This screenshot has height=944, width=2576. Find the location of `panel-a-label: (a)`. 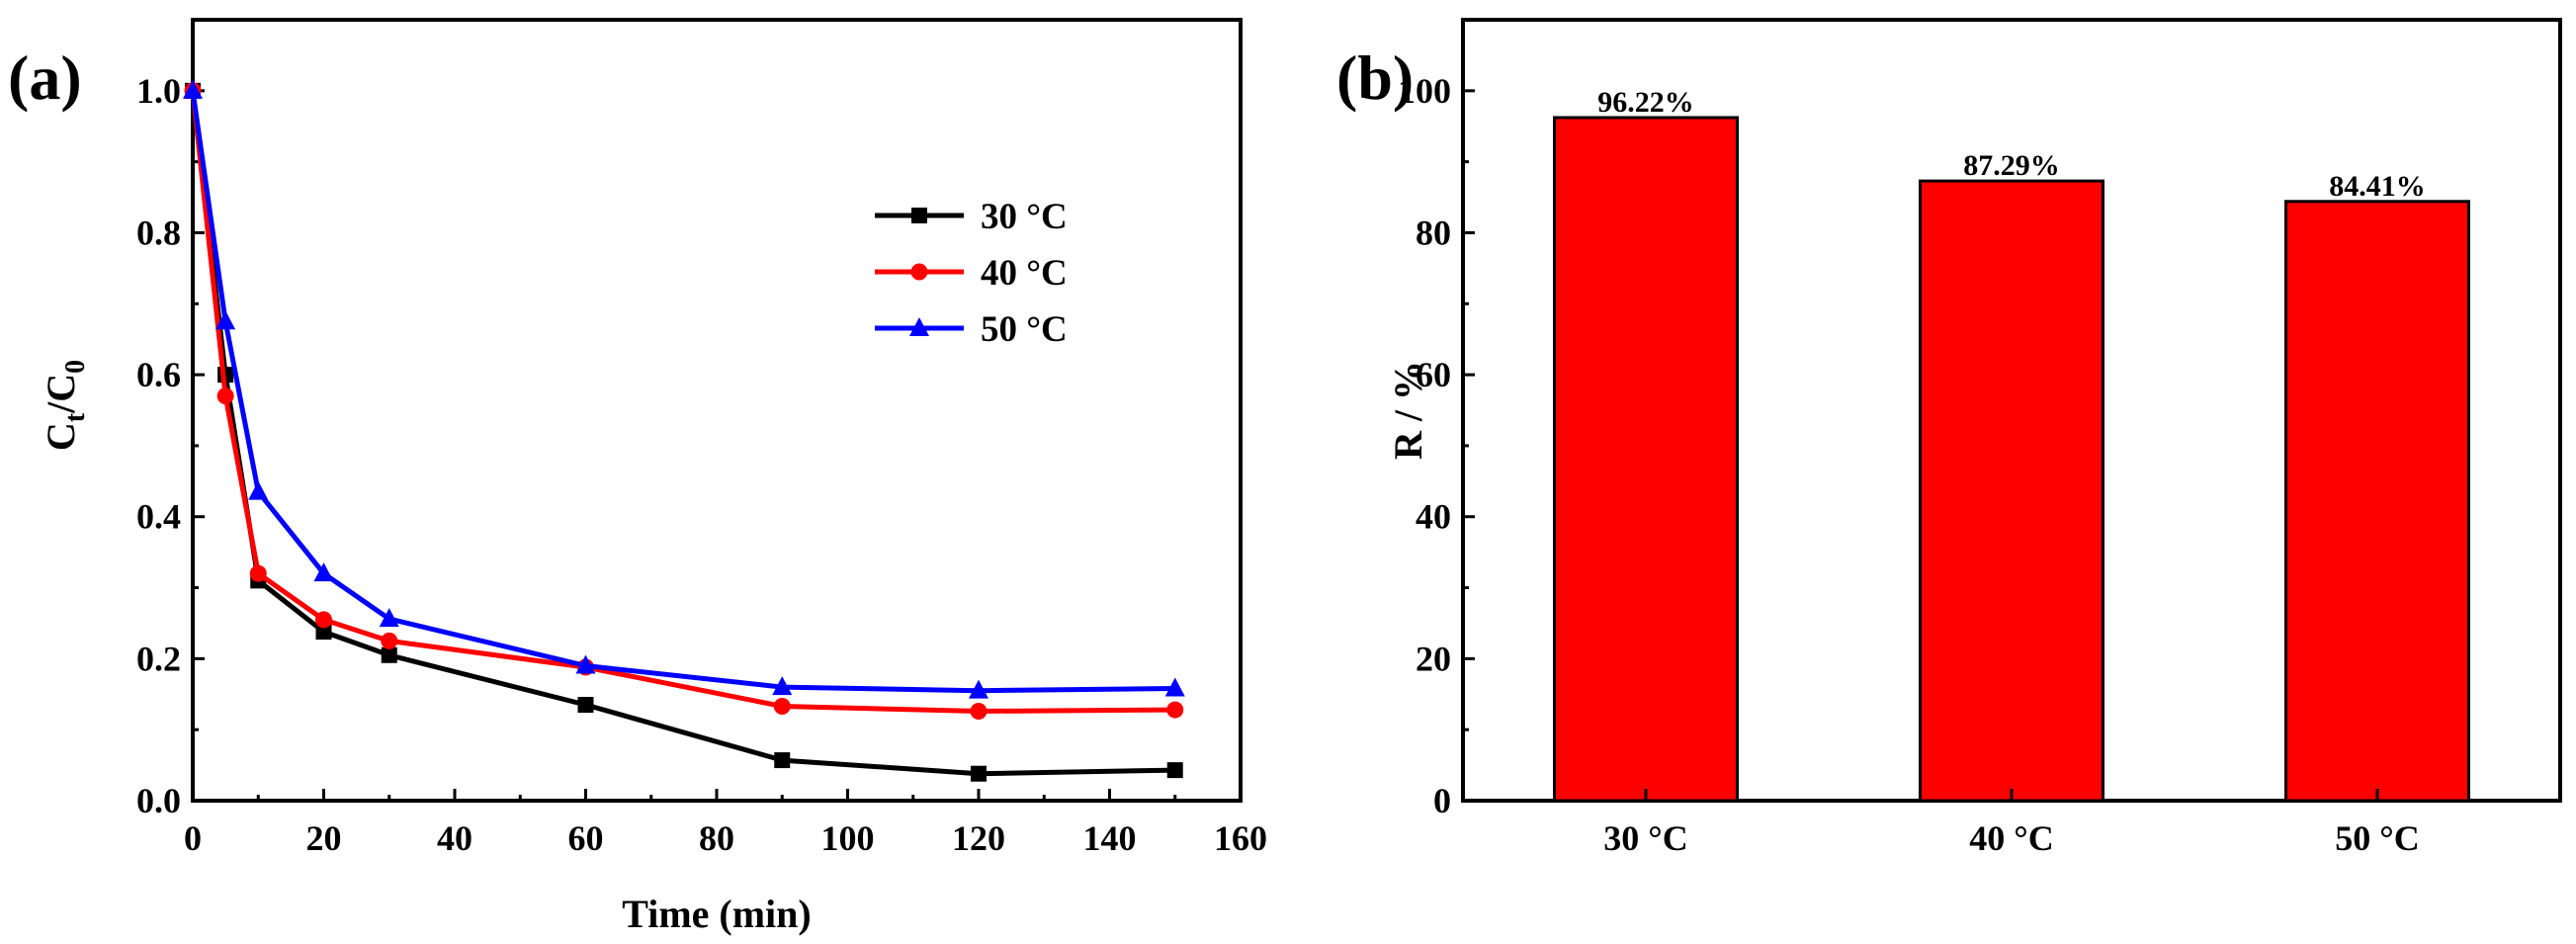

panel-a-label: (a) is located at coordinates (45, 78).